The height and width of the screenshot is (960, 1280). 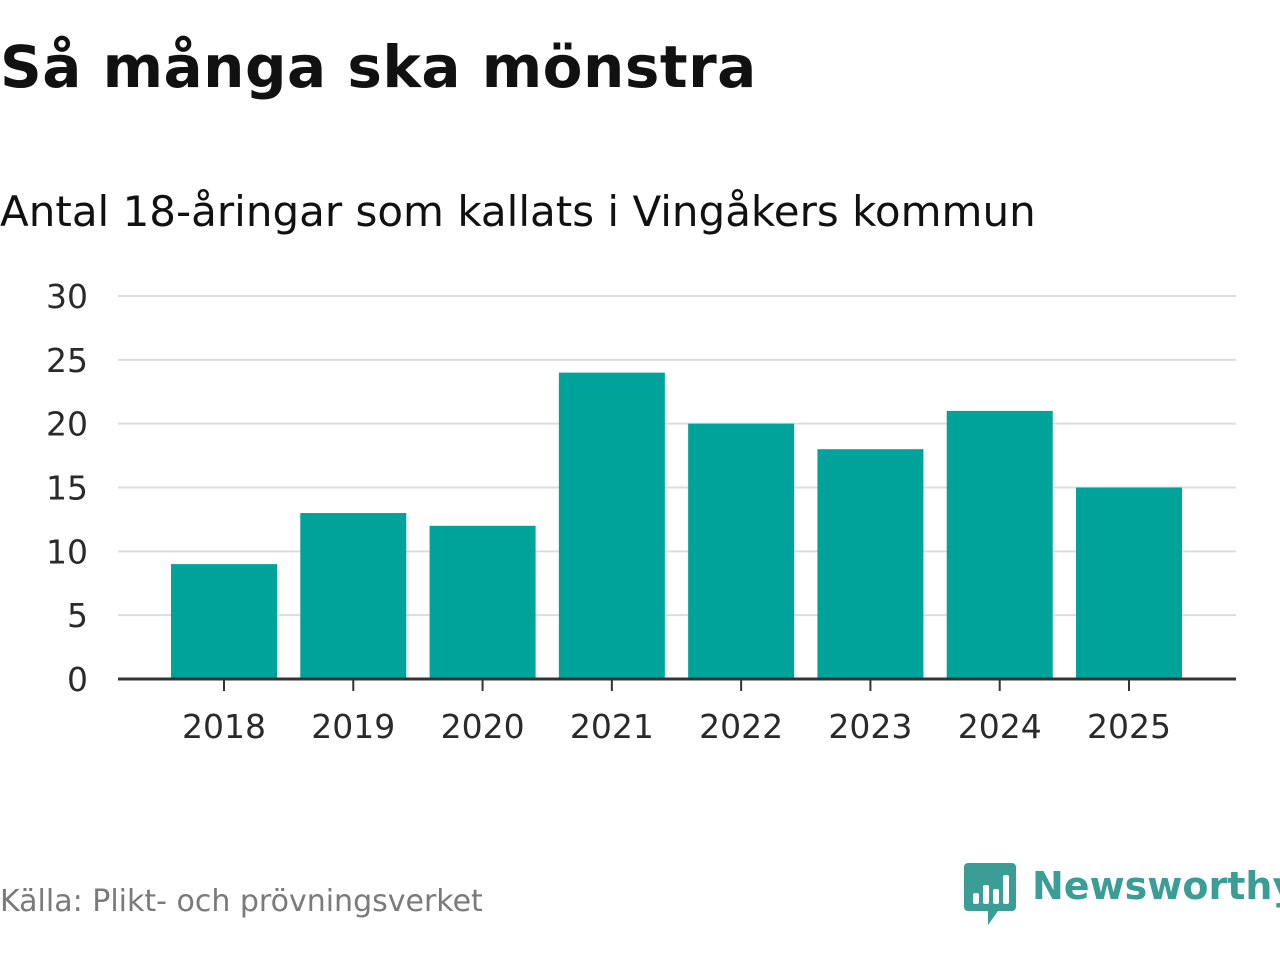 I want to click on newsworthy-logo-icon, so click(x=990, y=894).